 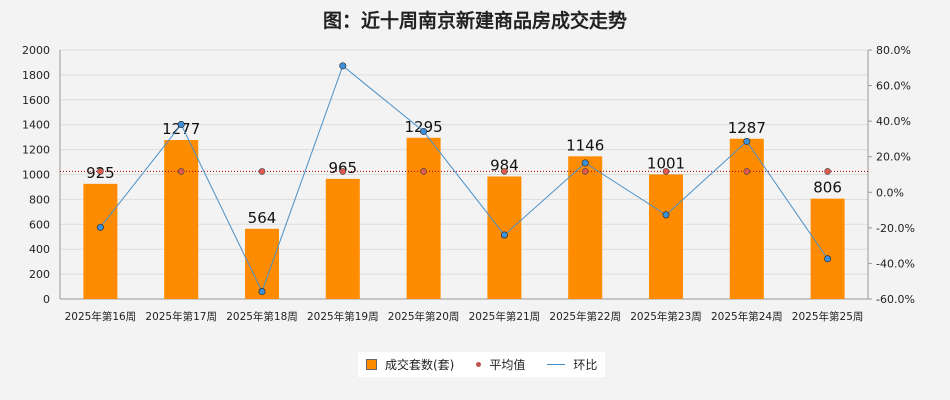 What do you see at coordinates (262, 316) in the screenshot?
I see `x-tick-label: 2025年第18周` at bounding box center [262, 316].